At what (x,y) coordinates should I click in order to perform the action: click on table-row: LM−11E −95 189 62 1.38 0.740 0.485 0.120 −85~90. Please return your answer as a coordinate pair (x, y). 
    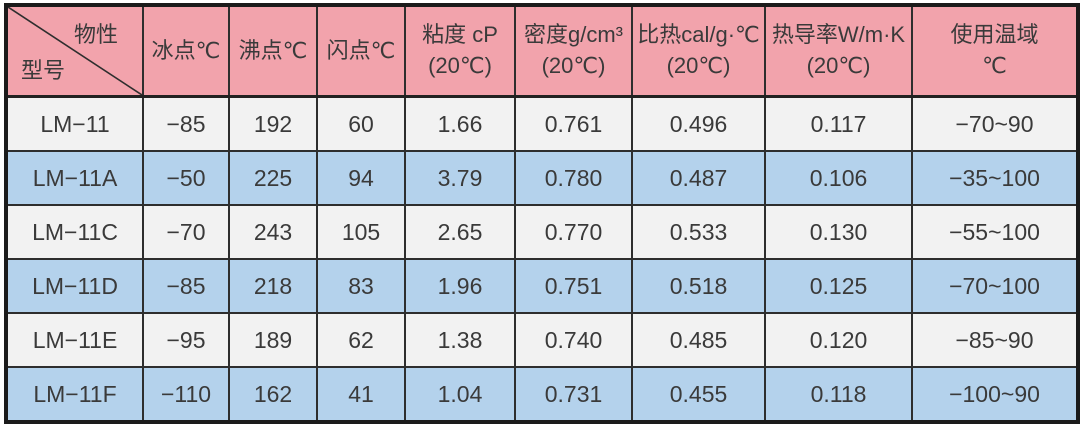
    Looking at the image, I should click on (542, 340).